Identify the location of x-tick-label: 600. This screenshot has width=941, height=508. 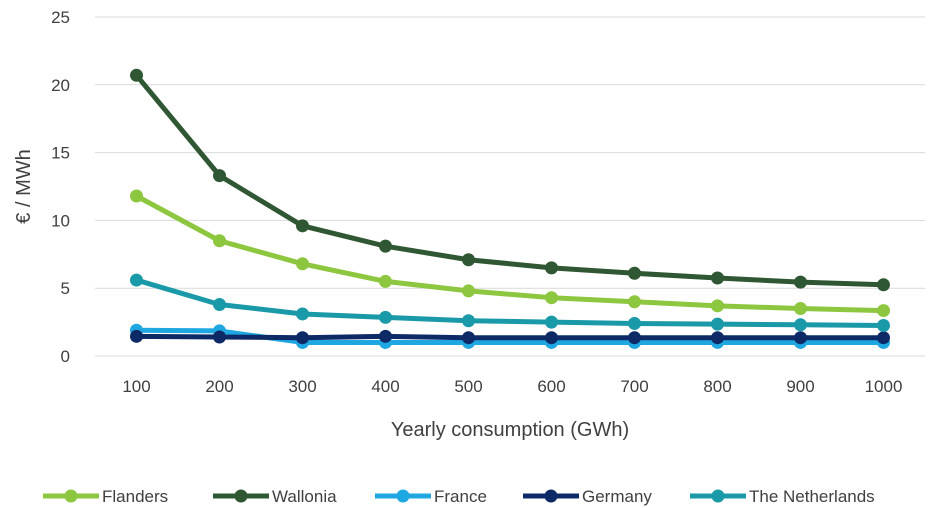
(551, 386).